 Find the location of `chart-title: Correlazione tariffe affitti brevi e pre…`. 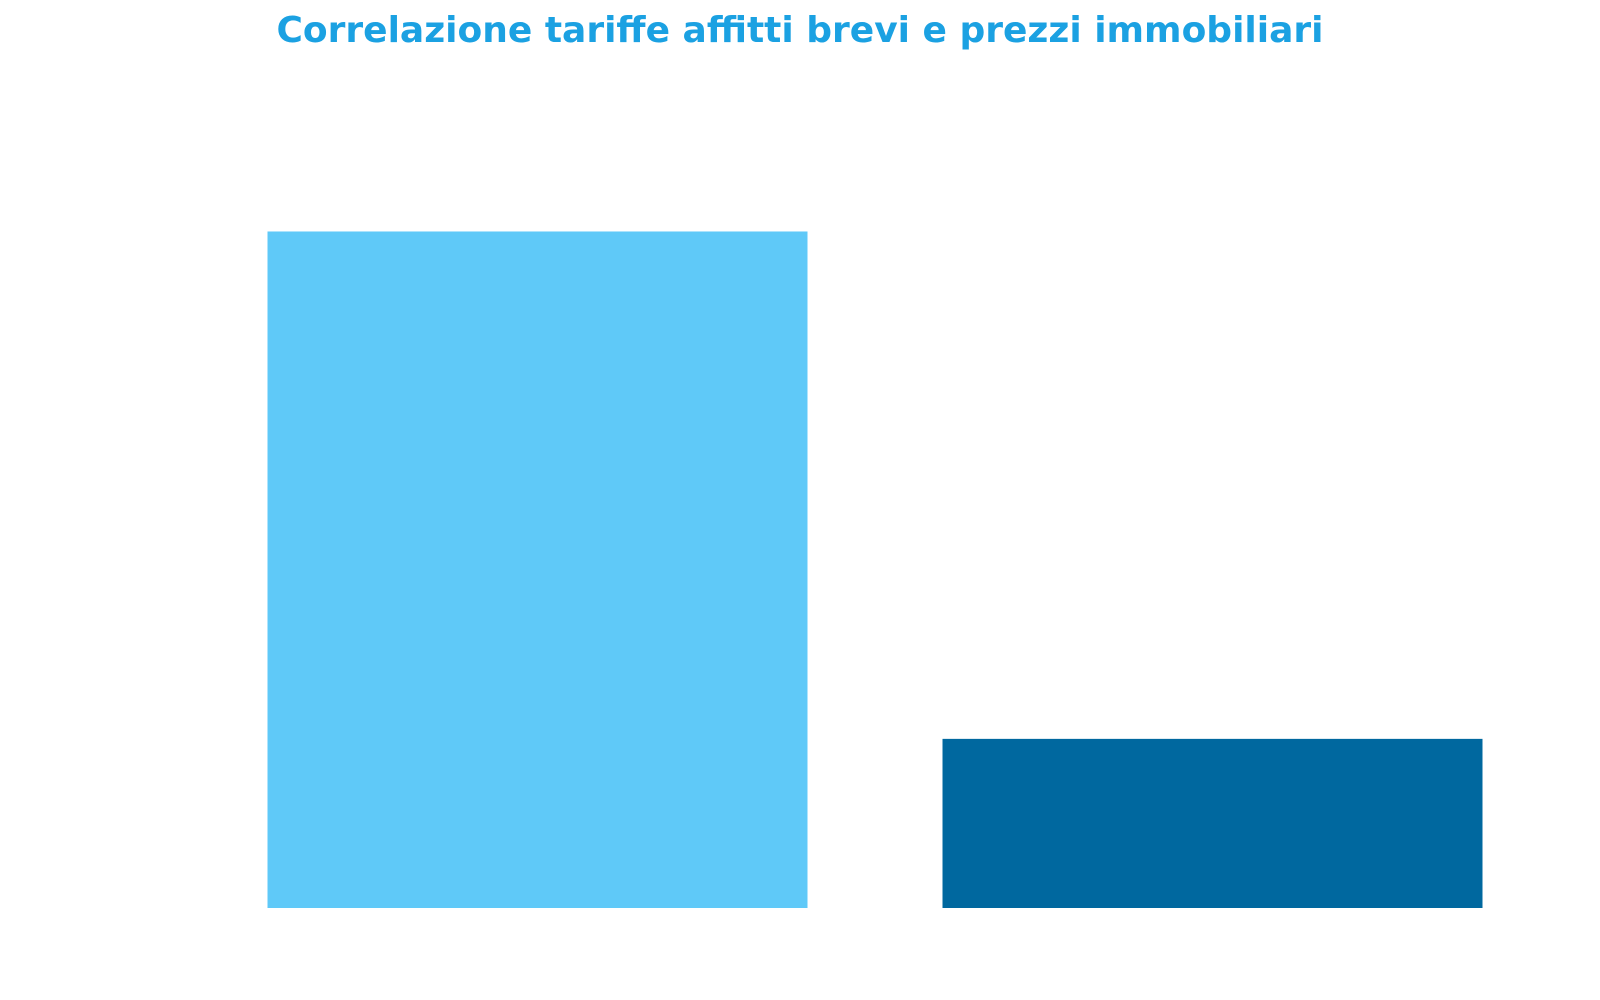

chart-title: Correlazione tariffe affitti brevi e pre… is located at coordinates (800, 30).